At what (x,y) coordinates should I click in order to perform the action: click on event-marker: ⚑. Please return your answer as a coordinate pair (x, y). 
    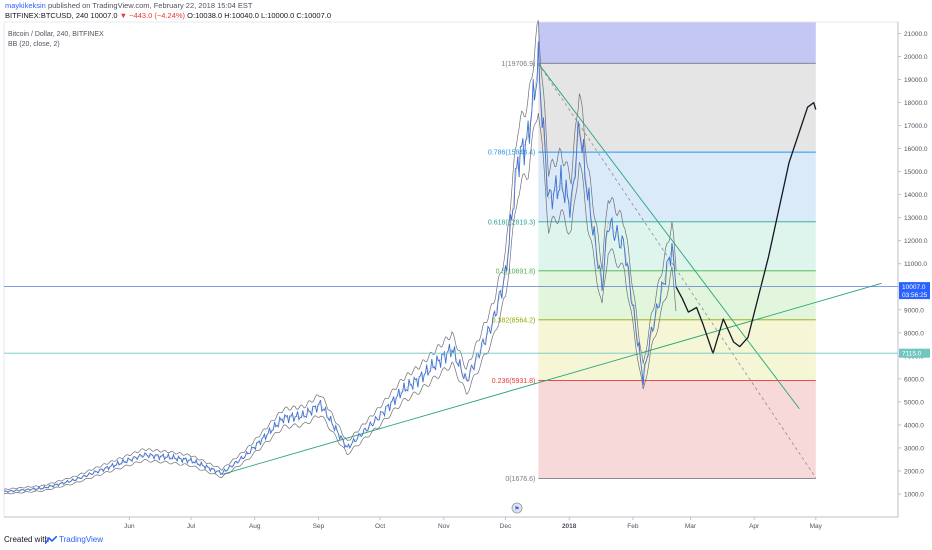
    Looking at the image, I should click on (517, 508).